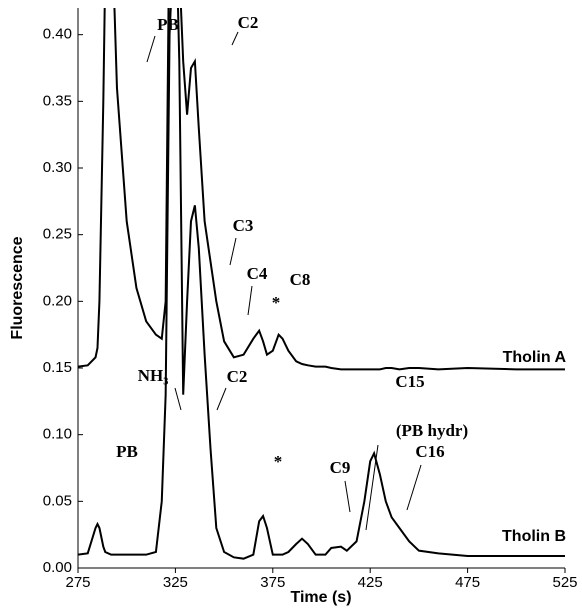 The width and height of the screenshot is (582, 612). Describe the element at coordinates (175, 582) in the screenshot. I see `x-tick-label: 325` at that location.